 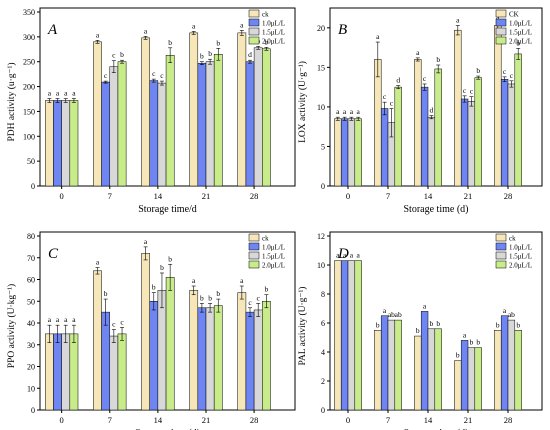 What do you see at coordinates (31, 323) in the screenshot?
I see `y-tick-label: 40` at bounding box center [31, 323].